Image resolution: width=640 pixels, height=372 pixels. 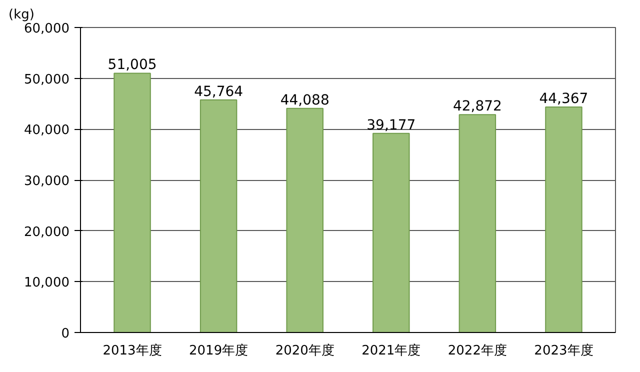 What do you see at coordinates (132, 350) in the screenshot?
I see `x-tick-label: 2013年度` at bounding box center [132, 350].